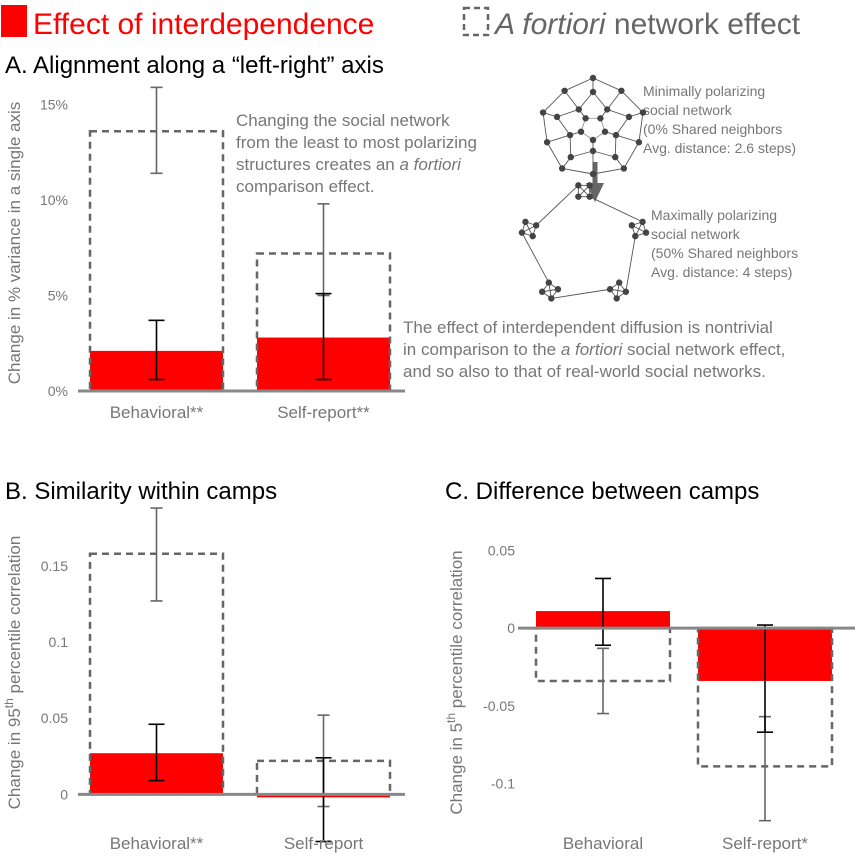 This screenshot has width=857, height=857. Describe the element at coordinates (593, 126) in the screenshot. I see `min-network-diagram` at that location.